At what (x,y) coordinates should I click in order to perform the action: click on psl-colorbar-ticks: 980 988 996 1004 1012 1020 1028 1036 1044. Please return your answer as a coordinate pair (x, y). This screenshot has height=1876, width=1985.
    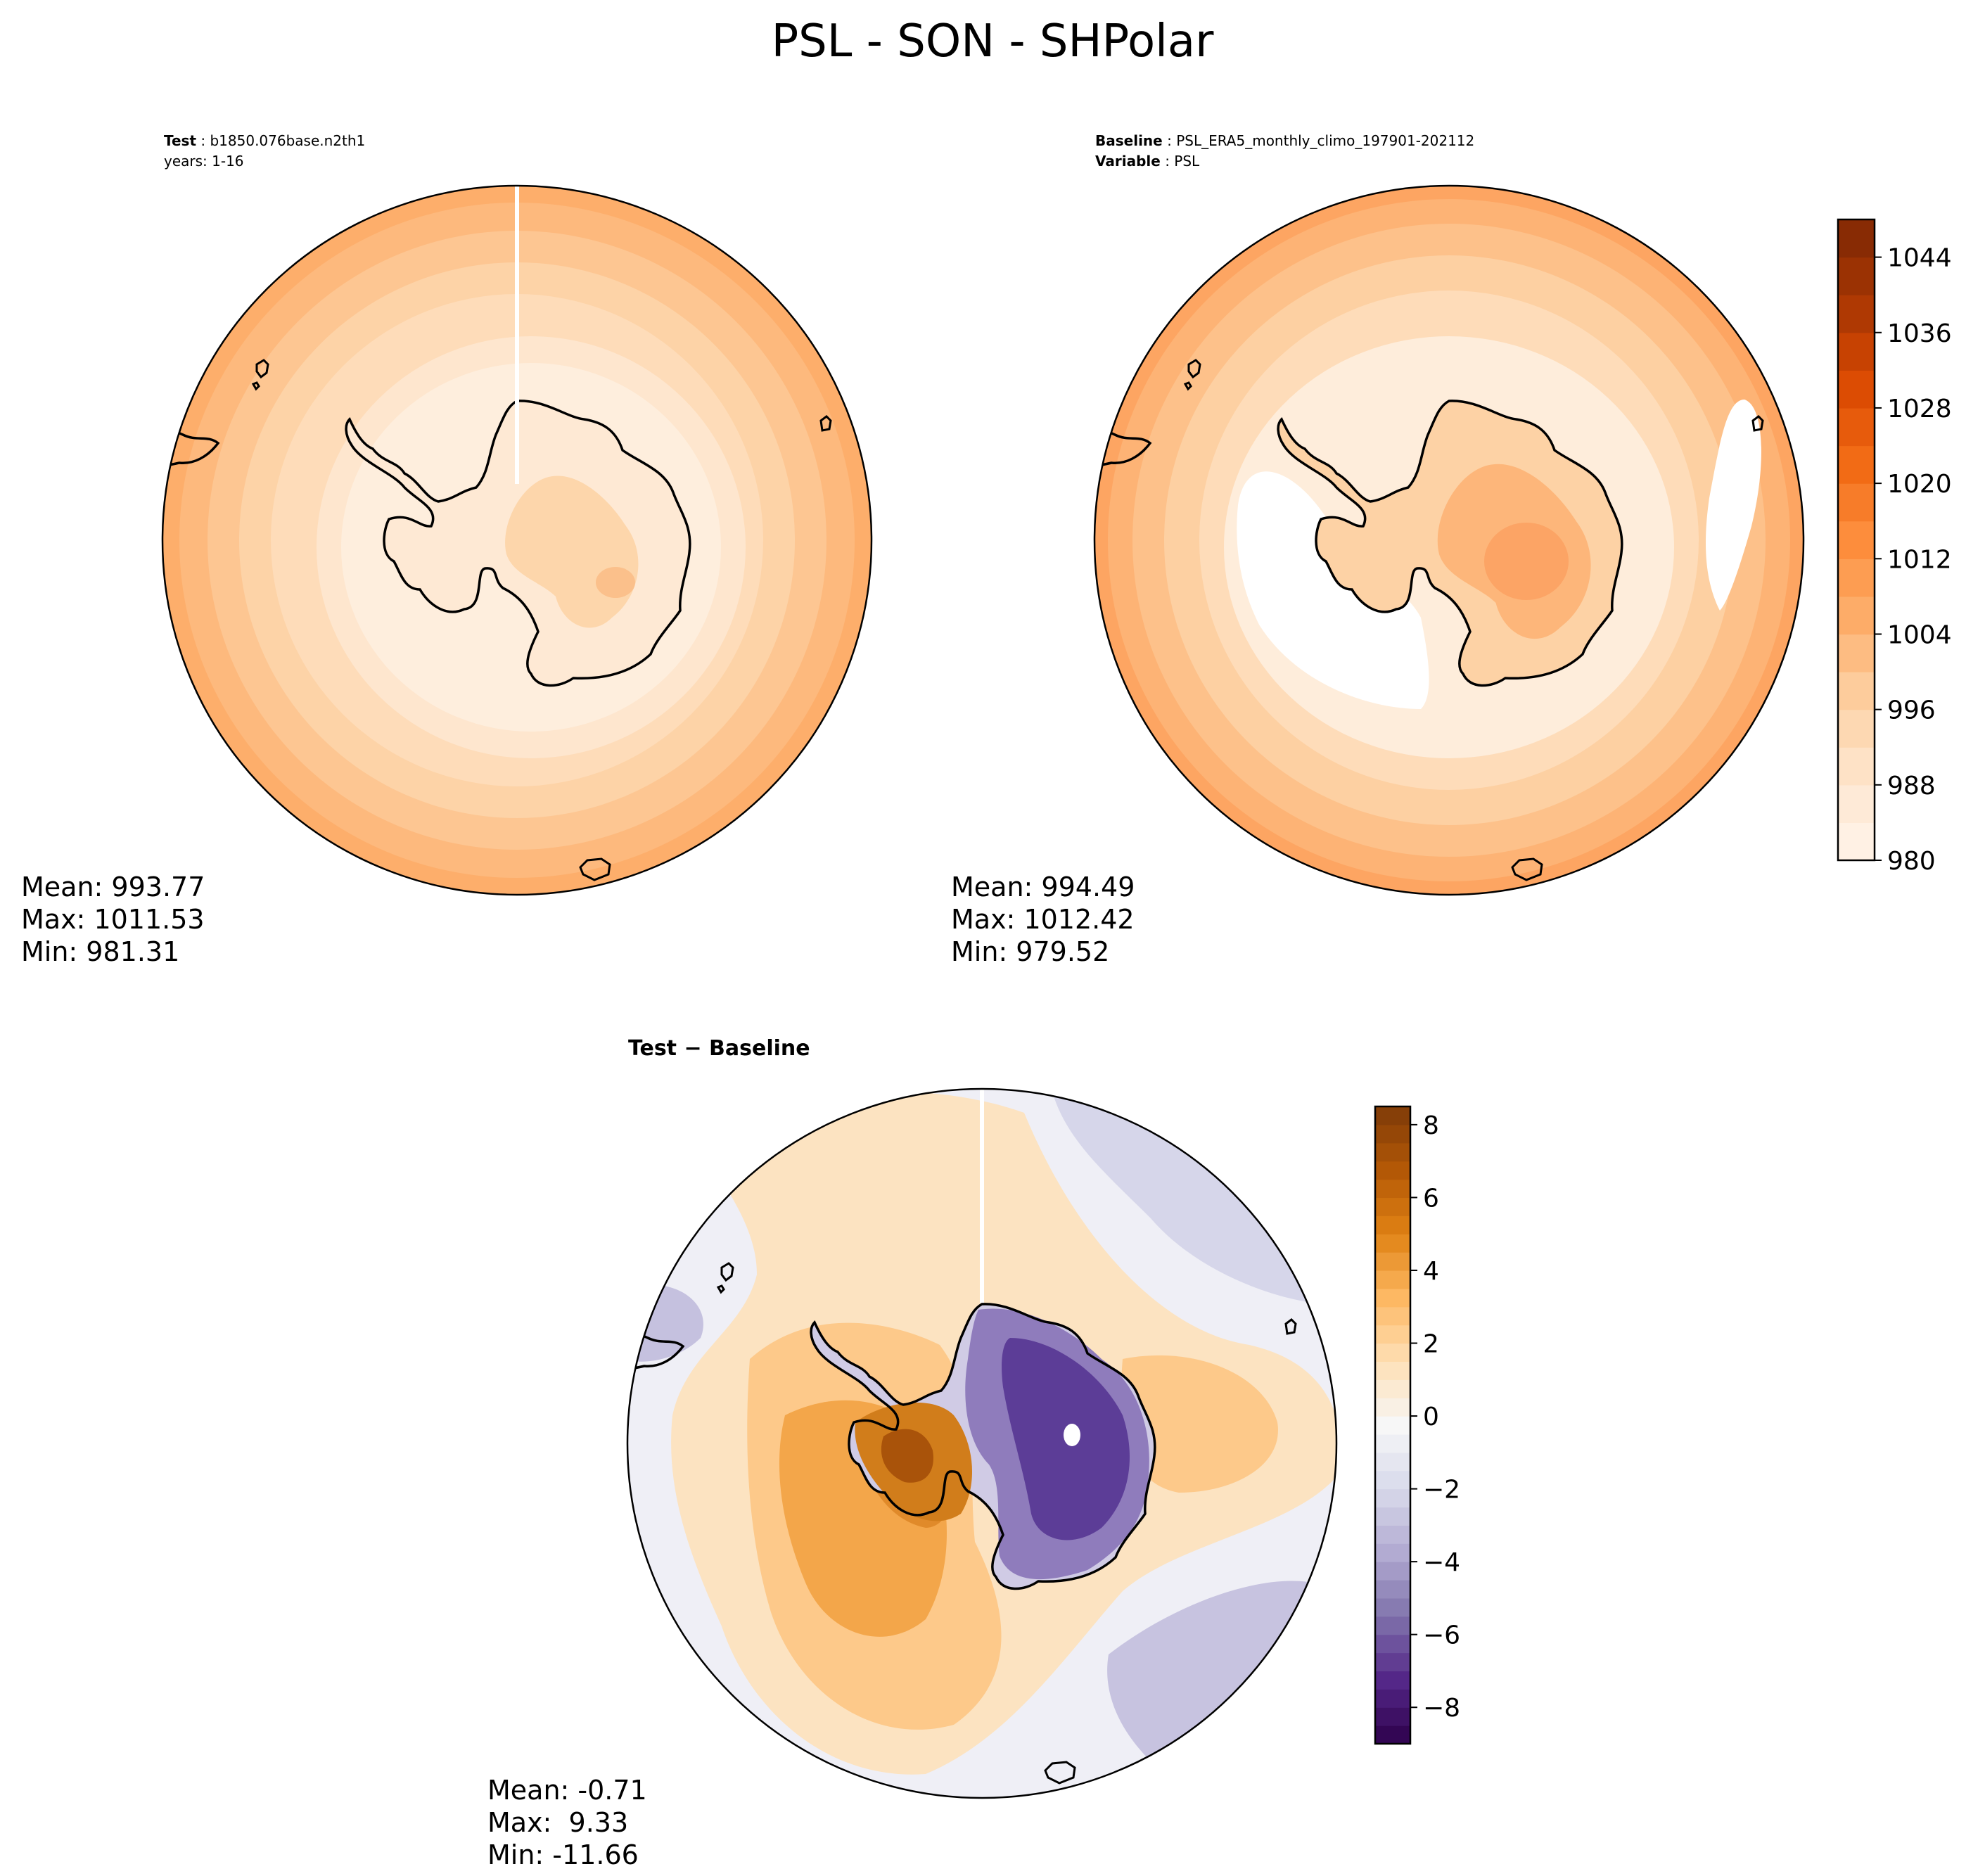
    Looking at the image, I should click on (1914, 560).